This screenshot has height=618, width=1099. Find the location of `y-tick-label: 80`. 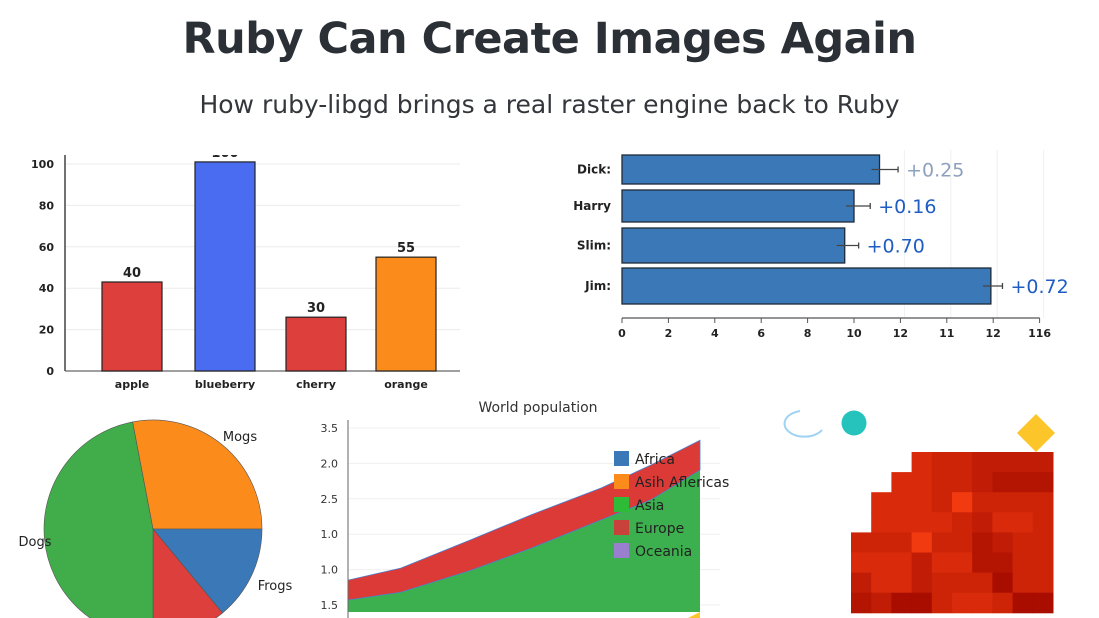

y-tick-label: 80 is located at coordinates (47, 205).